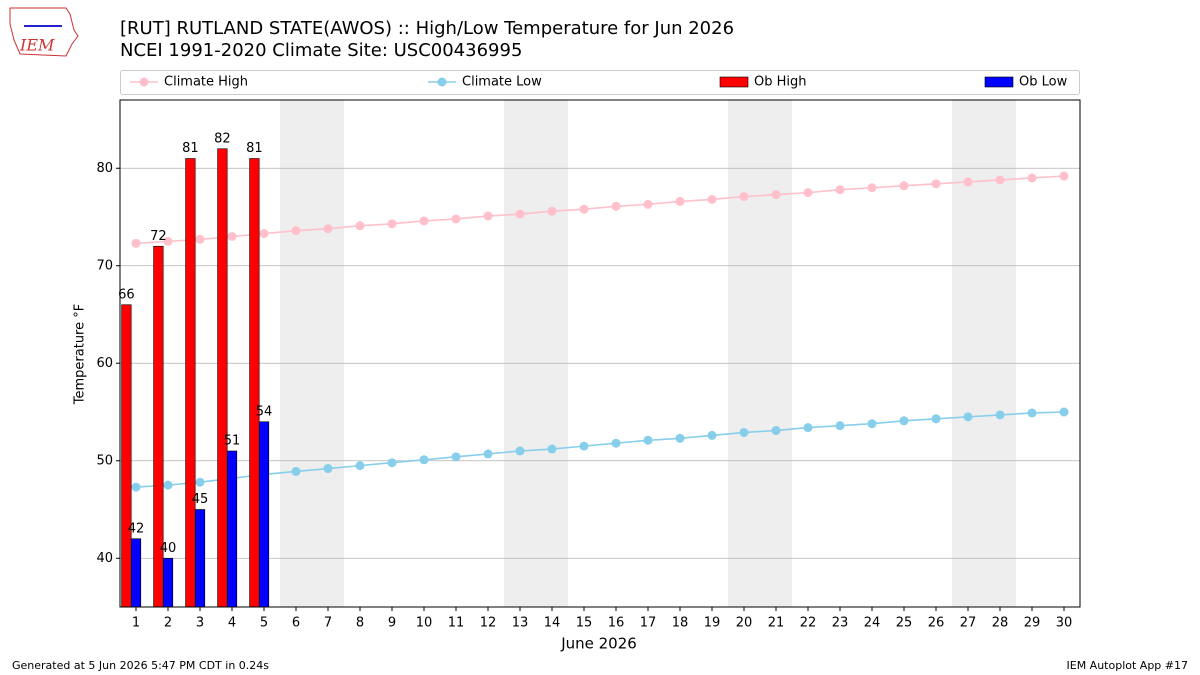 The height and width of the screenshot is (675, 1200). I want to click on value-label: 40, so click(168, 548).